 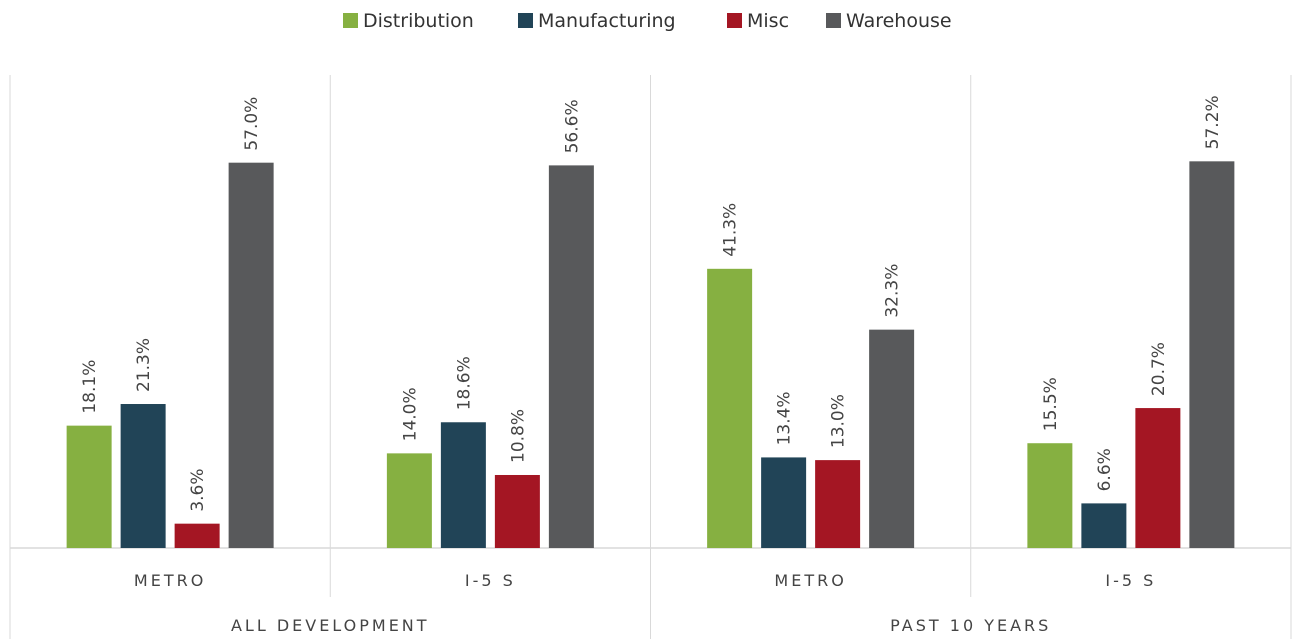 I want to click on data-label-manufacturing: 21.3%, so click(x=144, y=365).